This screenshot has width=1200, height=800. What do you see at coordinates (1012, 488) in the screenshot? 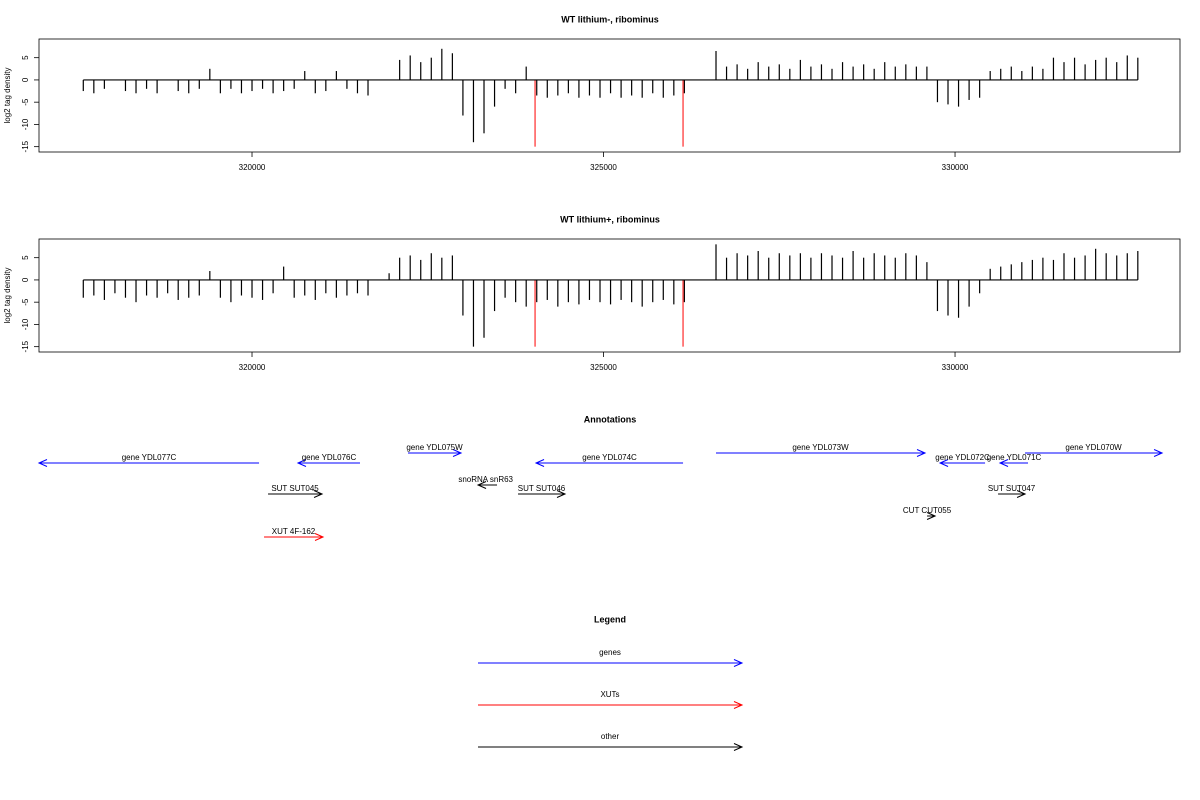
I see `annotation-label: SUT SUT047` at bounding box center [1012, 488].